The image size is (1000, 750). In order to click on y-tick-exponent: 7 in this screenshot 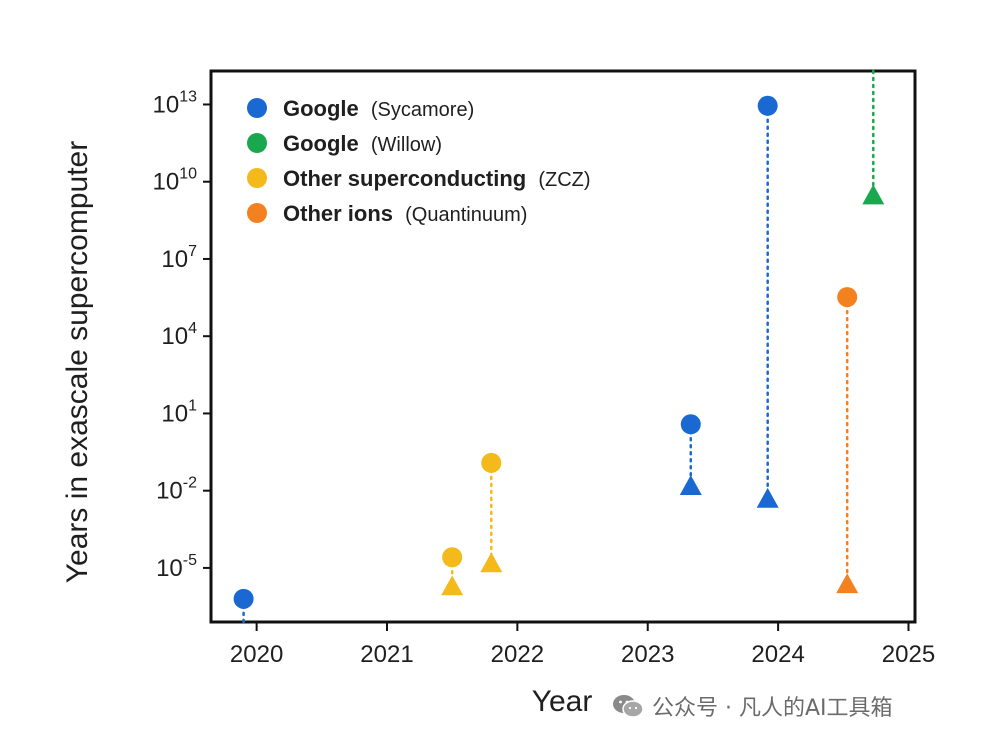, I will do `click(192, 251)`.